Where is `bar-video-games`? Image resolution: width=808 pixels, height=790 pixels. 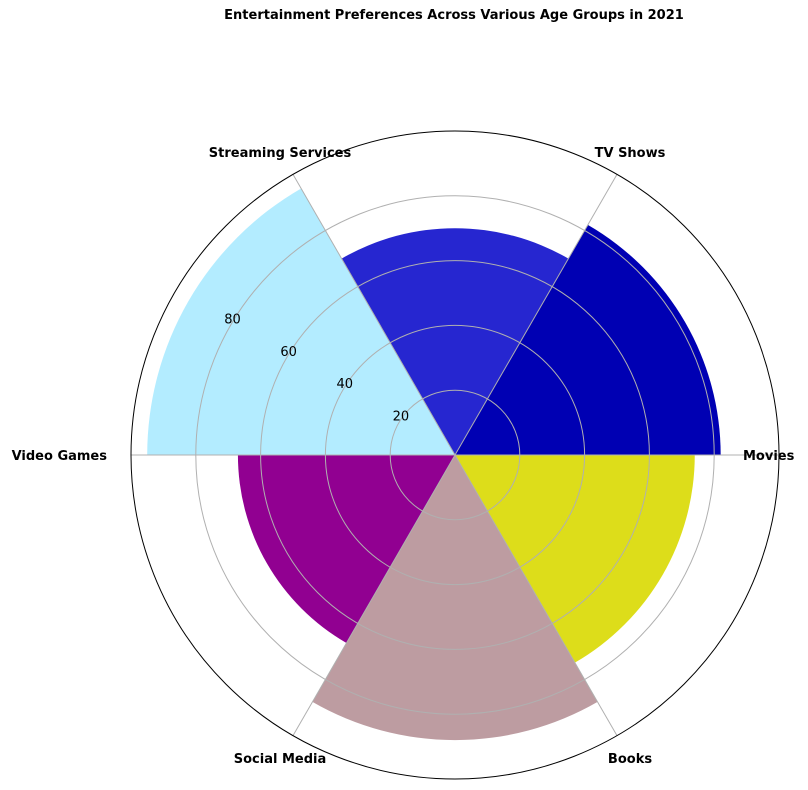 bar-video-games is located at coordinates (346, 549).